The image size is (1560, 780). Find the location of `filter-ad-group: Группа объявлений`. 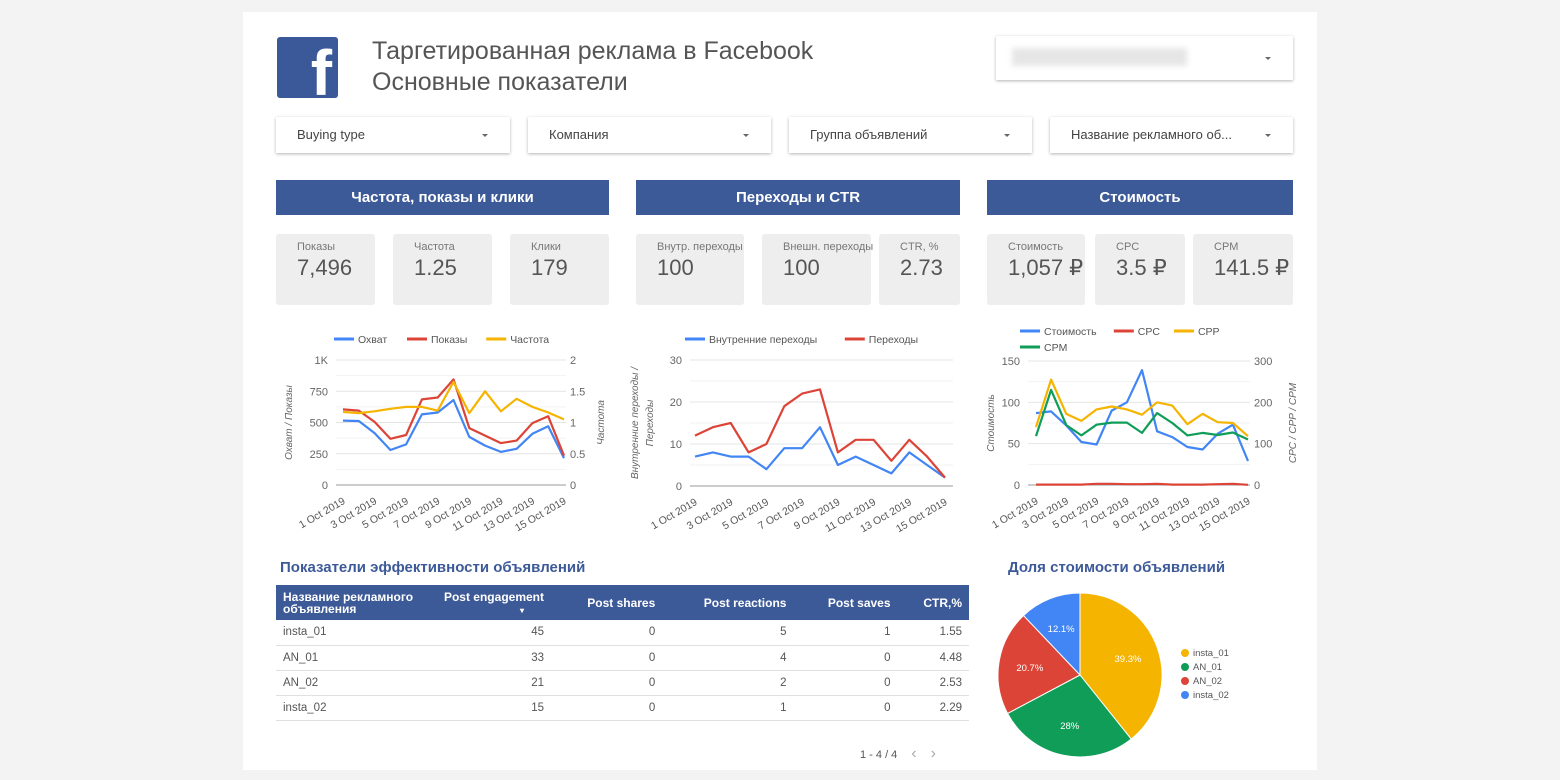

filter-ad-group: Группа объявлений is located at coordinates (910, 135).